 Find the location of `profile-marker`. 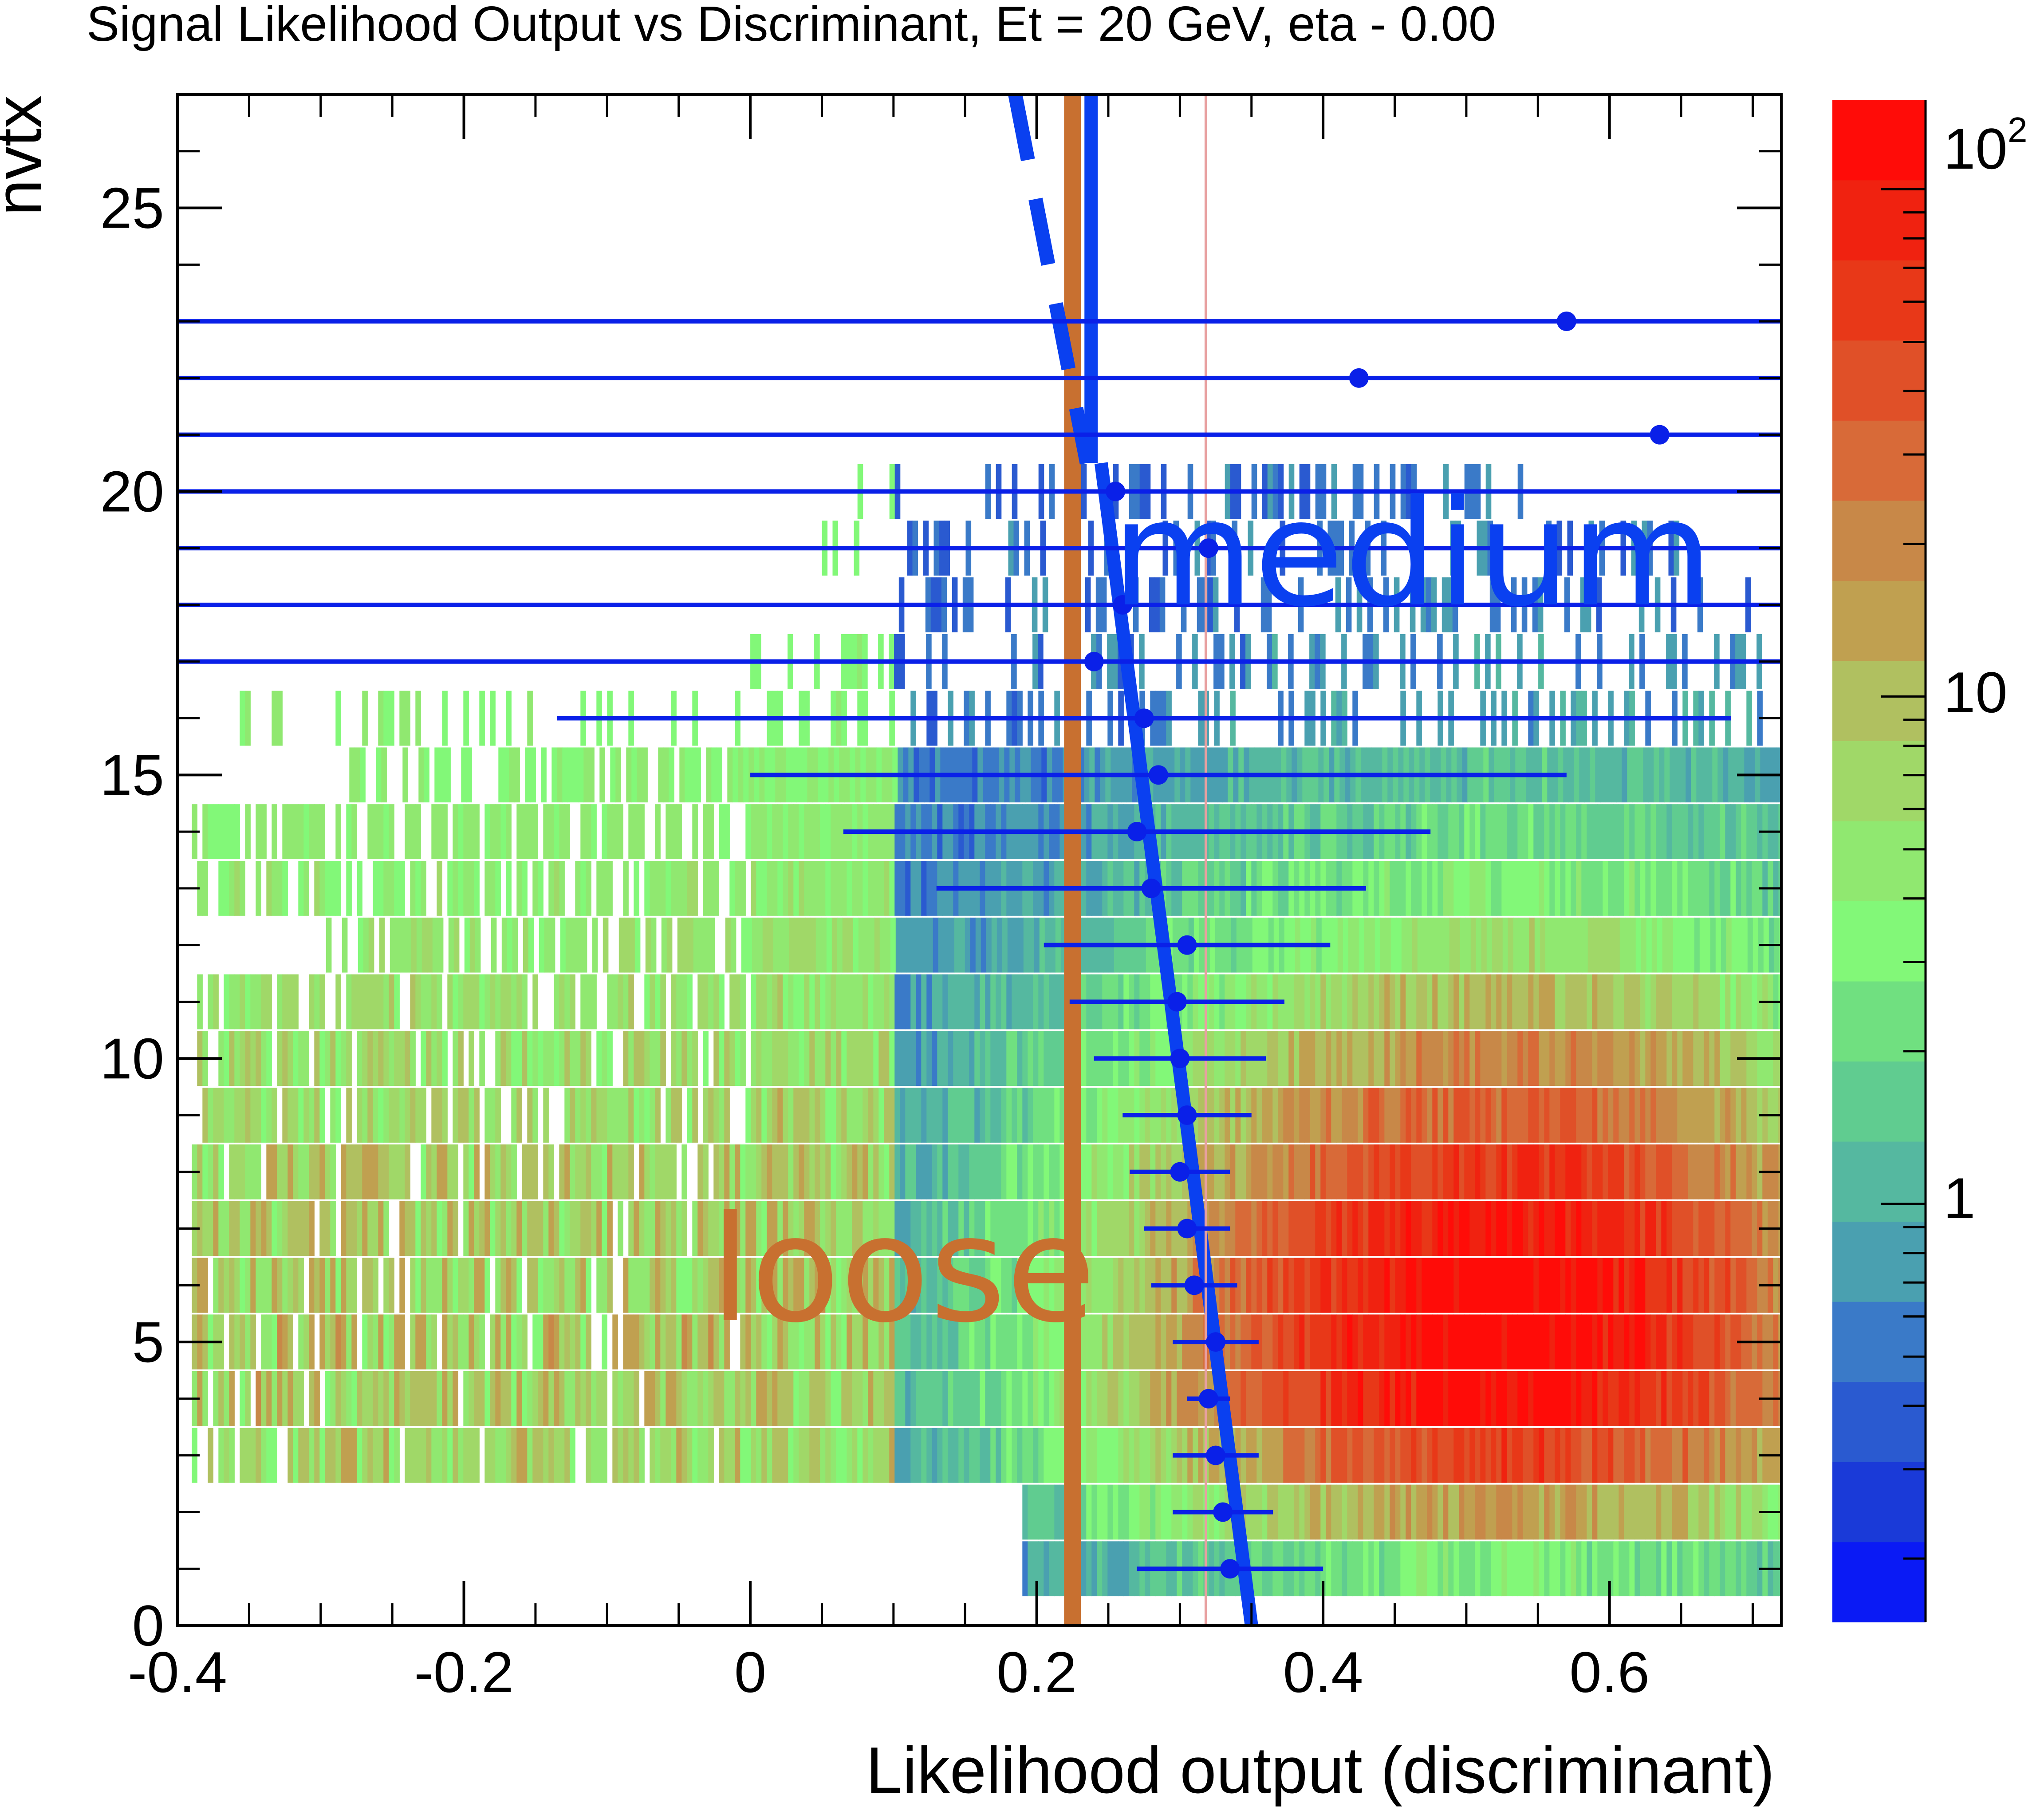

profile-marker is located at coordinates (1208, 1399).